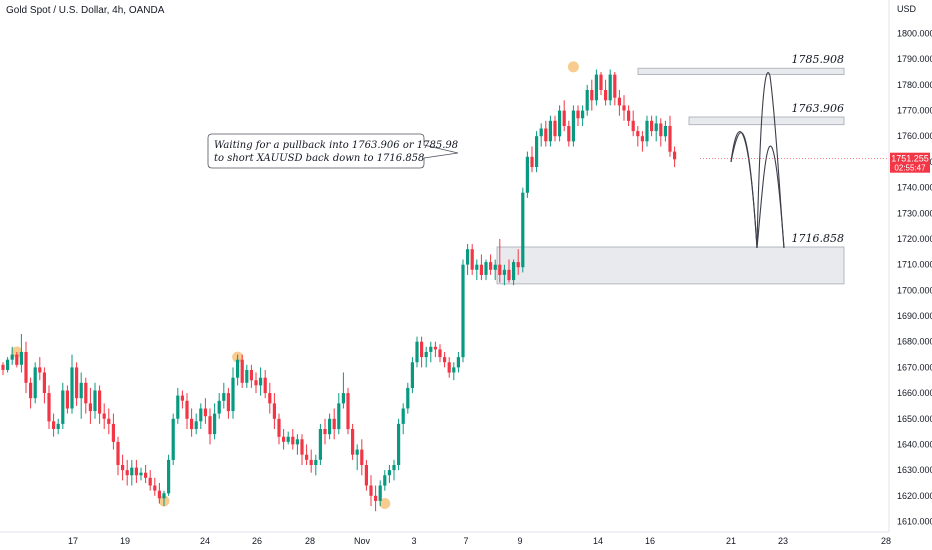  What do you see at coordinates (670, 265) in the screenshot?
I see `support-zone` at bounding box center [670, 265].